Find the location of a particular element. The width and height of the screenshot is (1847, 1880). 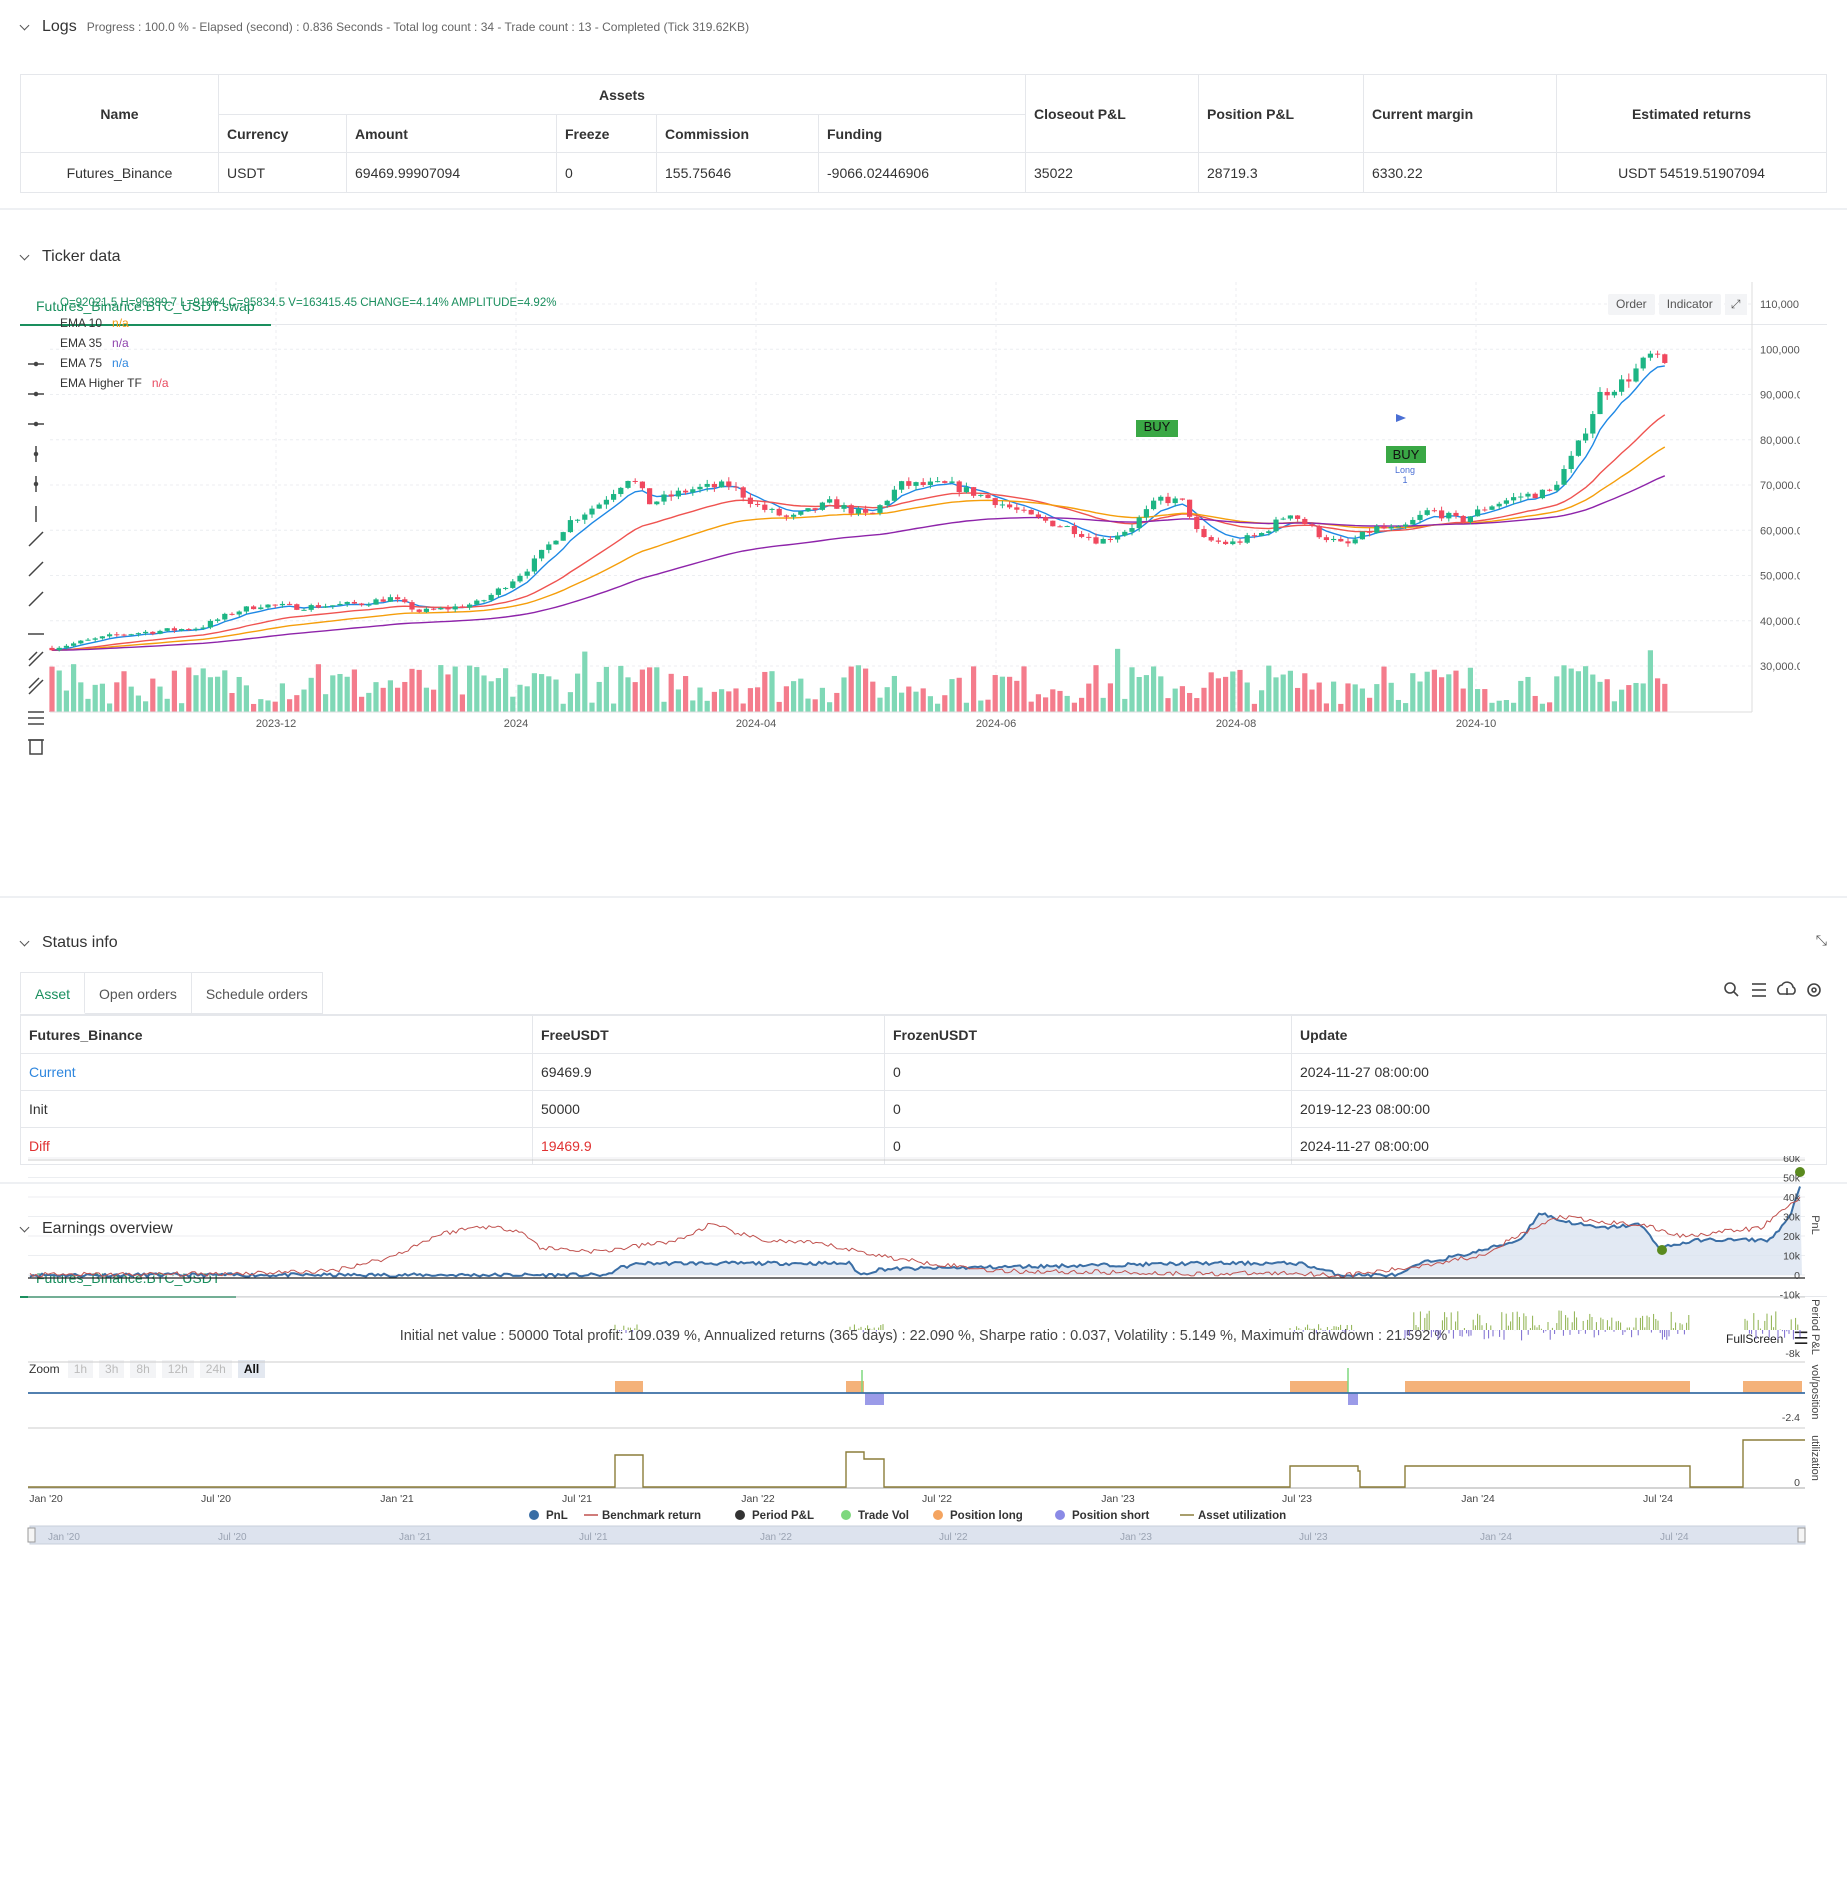

legend-label: Benchmark return is located at coordinates (651, 1516).